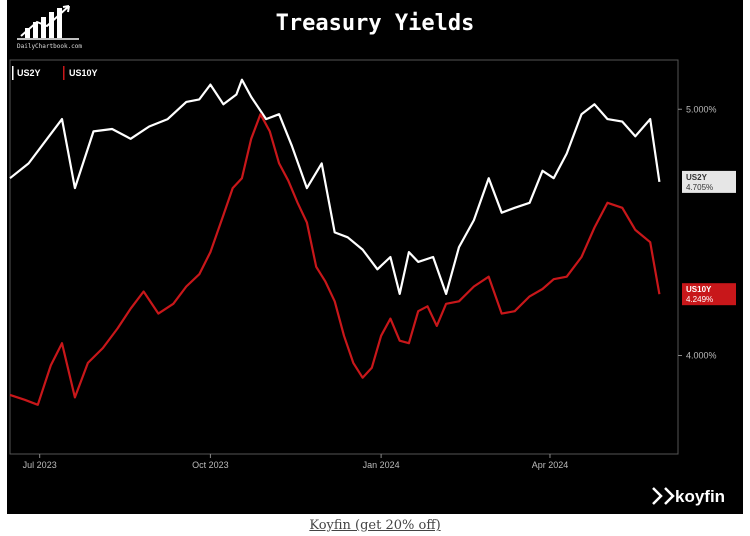 The image size is (750, 536). What do you see at coordinates (699, 289) in the screenshot?
I see `last-value-tag-name: US10Y` at bounding box center [699, 289].